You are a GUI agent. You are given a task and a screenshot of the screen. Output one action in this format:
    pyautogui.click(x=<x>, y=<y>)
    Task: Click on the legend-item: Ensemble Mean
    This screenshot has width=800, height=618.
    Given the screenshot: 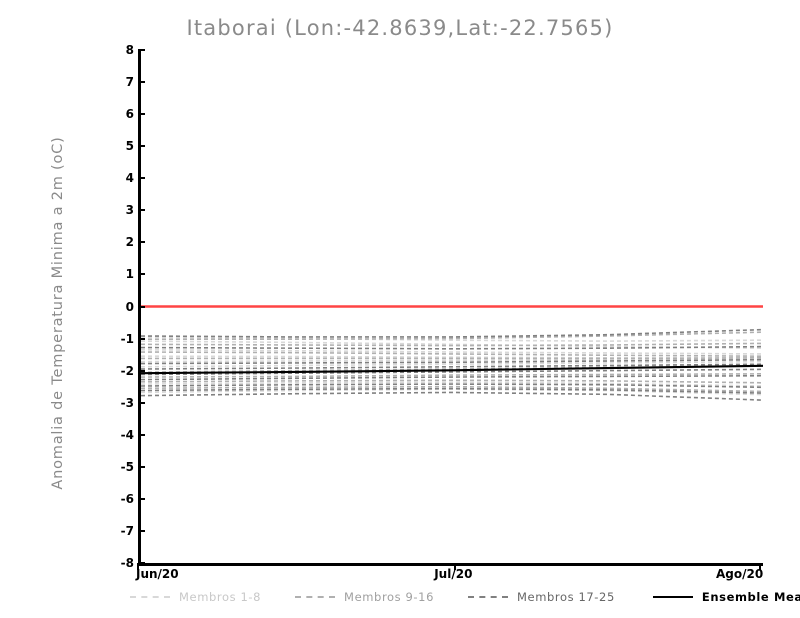 What is the action you would take?
    pyautogui.click(x=726, y=597)
    